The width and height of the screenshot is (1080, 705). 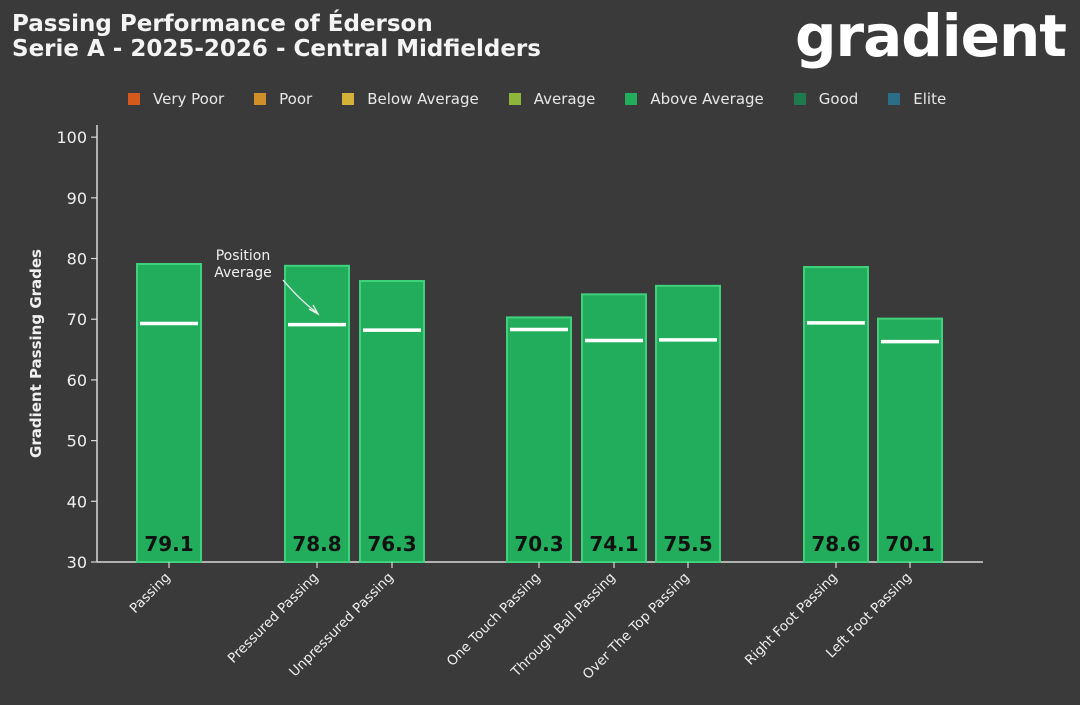 I want to click on bar-value-label: 78.6, so click(x=835, y=544).